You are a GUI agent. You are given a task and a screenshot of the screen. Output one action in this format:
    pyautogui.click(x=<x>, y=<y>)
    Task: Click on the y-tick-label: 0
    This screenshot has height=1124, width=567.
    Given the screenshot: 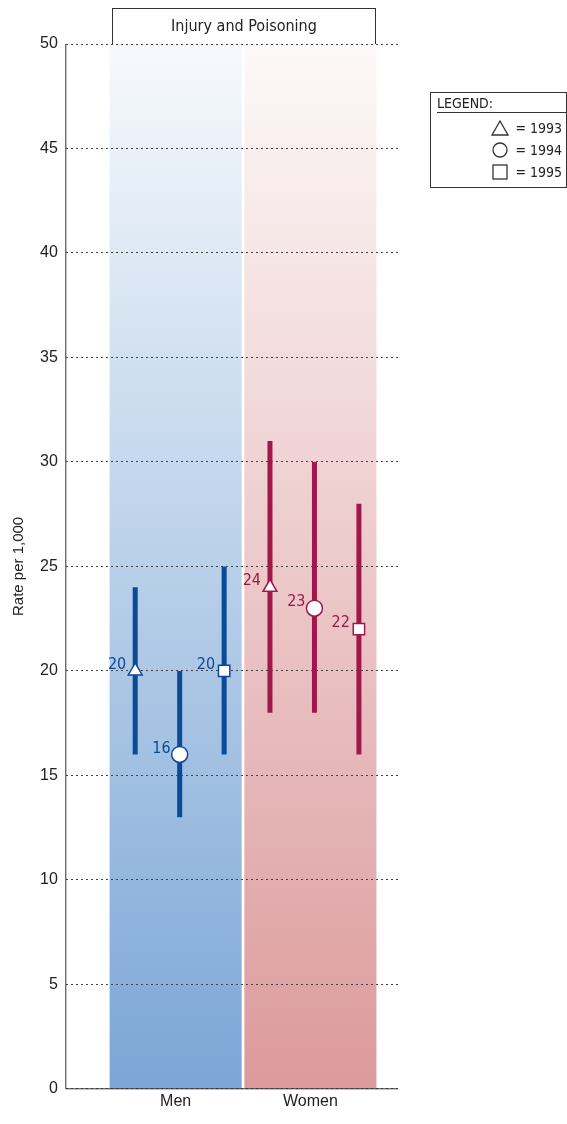 What is the action you would take?
    pyautogui.click(x=53, y=1088)
    